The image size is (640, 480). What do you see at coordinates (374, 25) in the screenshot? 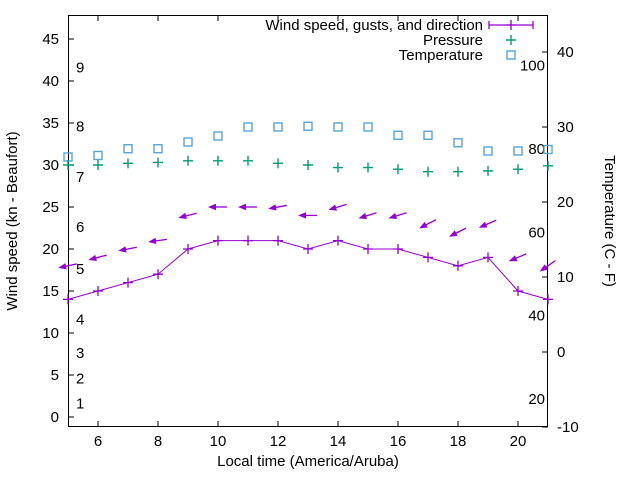
I see `legend-label-wind: Wind speed, gusts, and direction` at bounding box center [374, 25].